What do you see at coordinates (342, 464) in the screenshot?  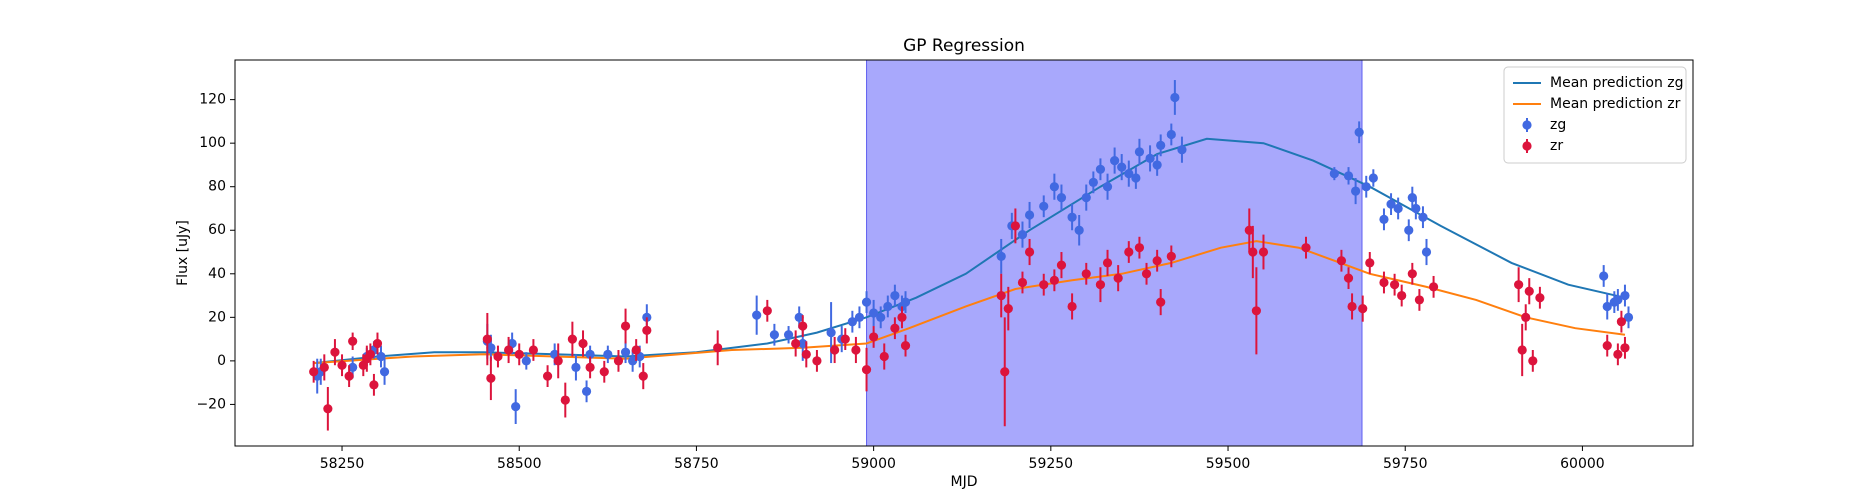 I see `x-tick-label: 58250` at bounding box center [342, 464].